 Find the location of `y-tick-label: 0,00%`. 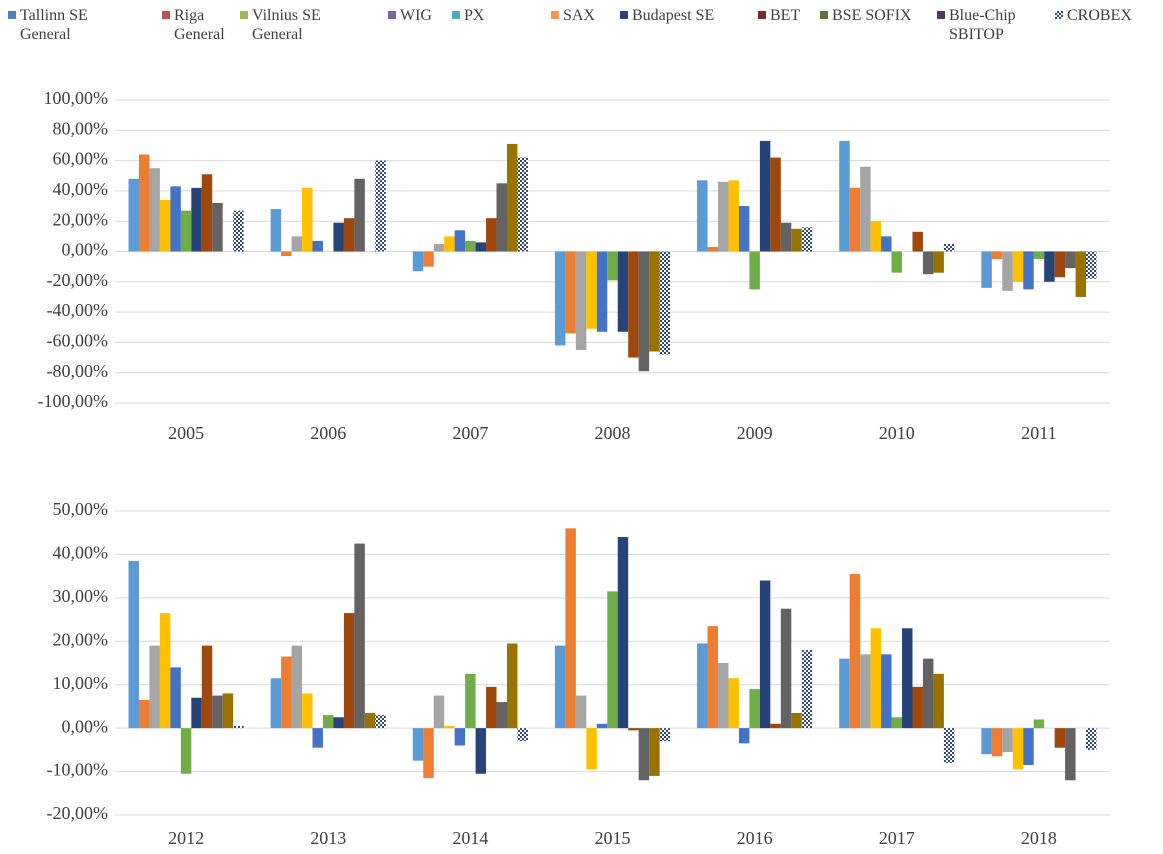

y-tick-label: 0,00% is located at coordinates (85, 726).